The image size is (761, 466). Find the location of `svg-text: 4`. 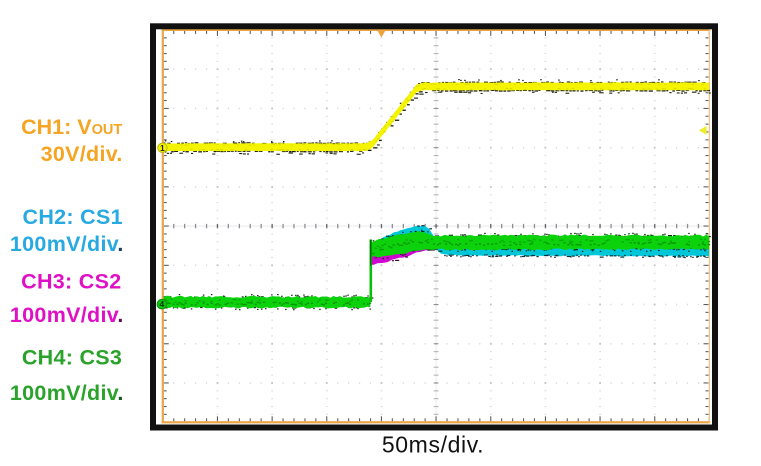

svg-text: 4 is located at coordinates (162, 304).